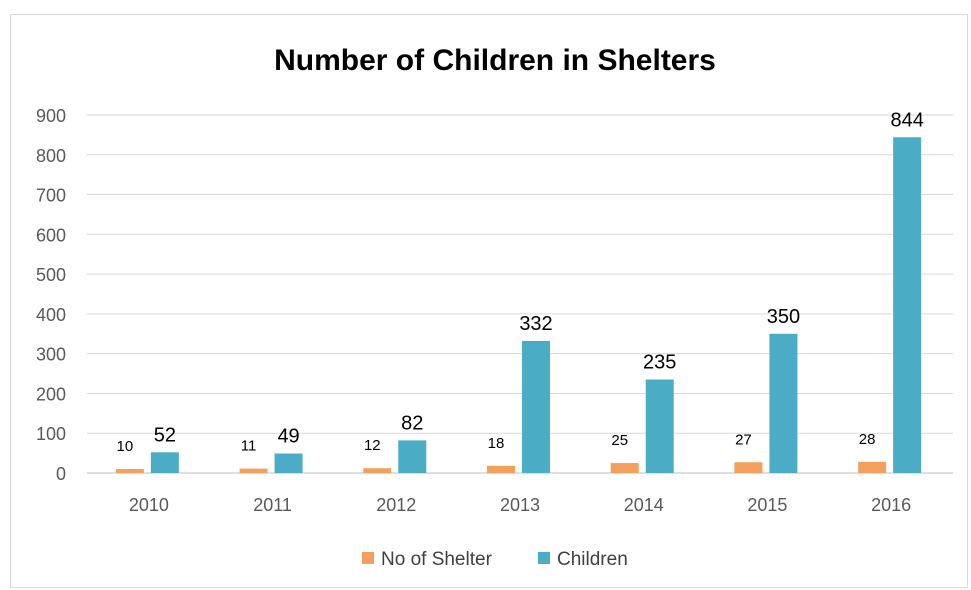 The width and height of the screenshot is (971, 590). Describe the element at coordinates (619, 440) in the screenshot. I see `data-label-no-of-shelter: 25` at that location.